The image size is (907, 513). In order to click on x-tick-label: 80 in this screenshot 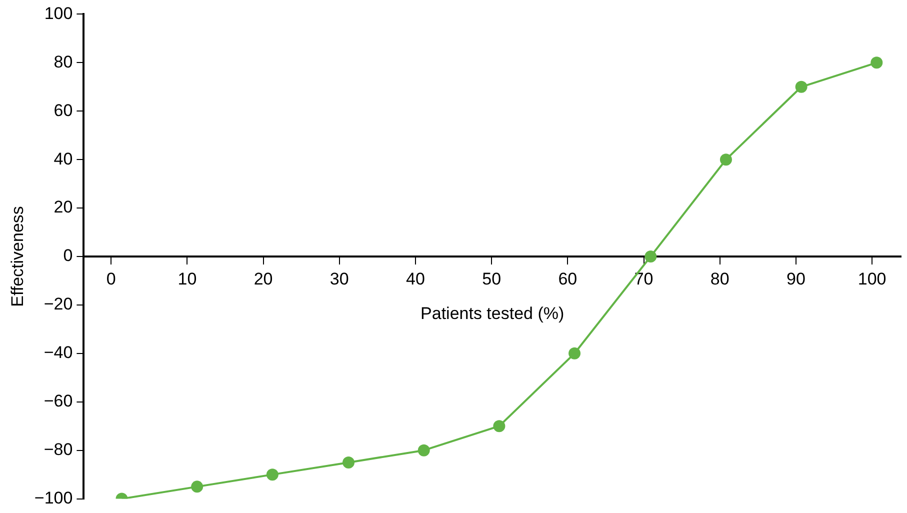, I will do `click(720, 278)`.